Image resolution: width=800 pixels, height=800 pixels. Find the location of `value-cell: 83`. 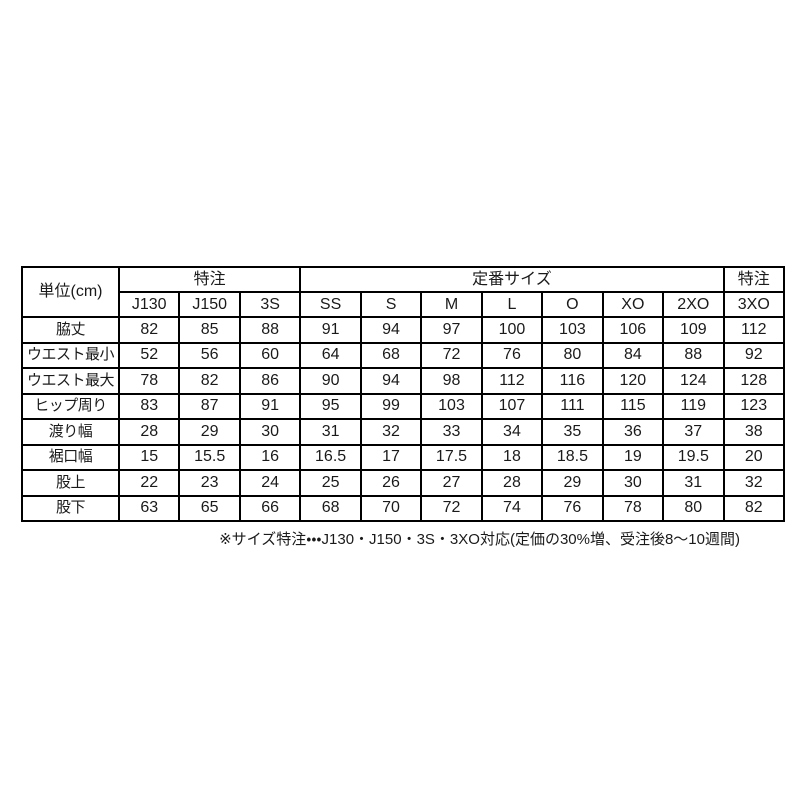

value-cell: 83 is located at coordinates (149, 406).